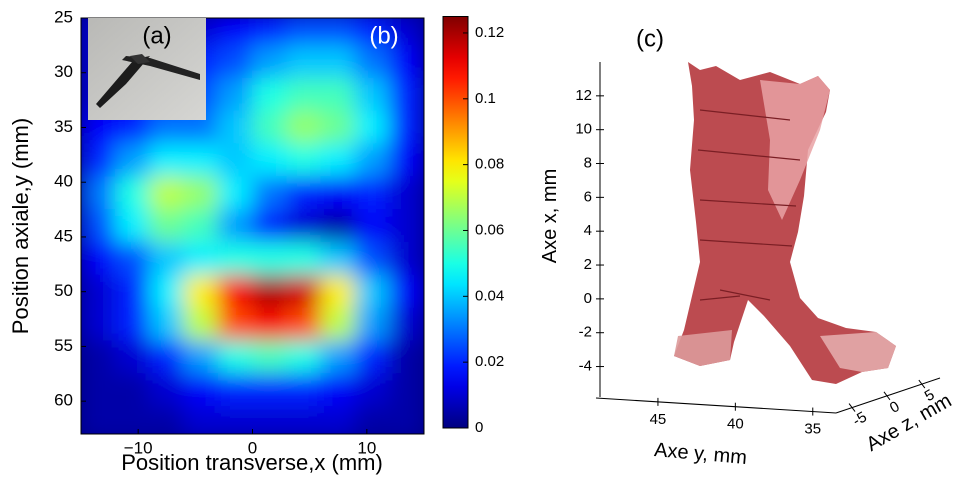 Image resolution: width=975 pixels, height=492 pixels. I want to click on z-tick, so click(887, 396).